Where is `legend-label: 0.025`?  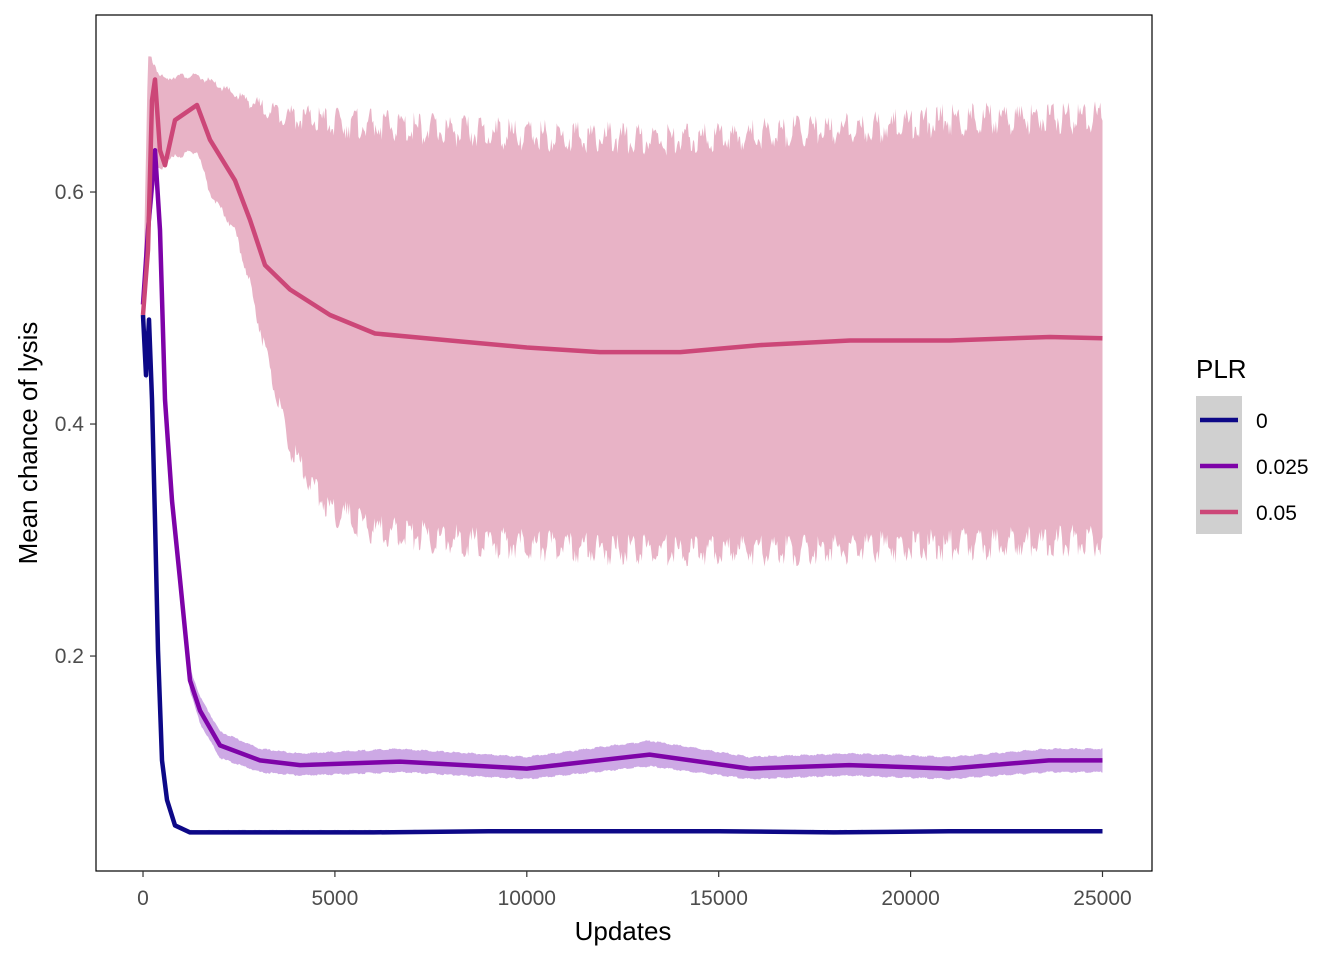
legend-label: 0.025 is located at coordinates (1282, 467).